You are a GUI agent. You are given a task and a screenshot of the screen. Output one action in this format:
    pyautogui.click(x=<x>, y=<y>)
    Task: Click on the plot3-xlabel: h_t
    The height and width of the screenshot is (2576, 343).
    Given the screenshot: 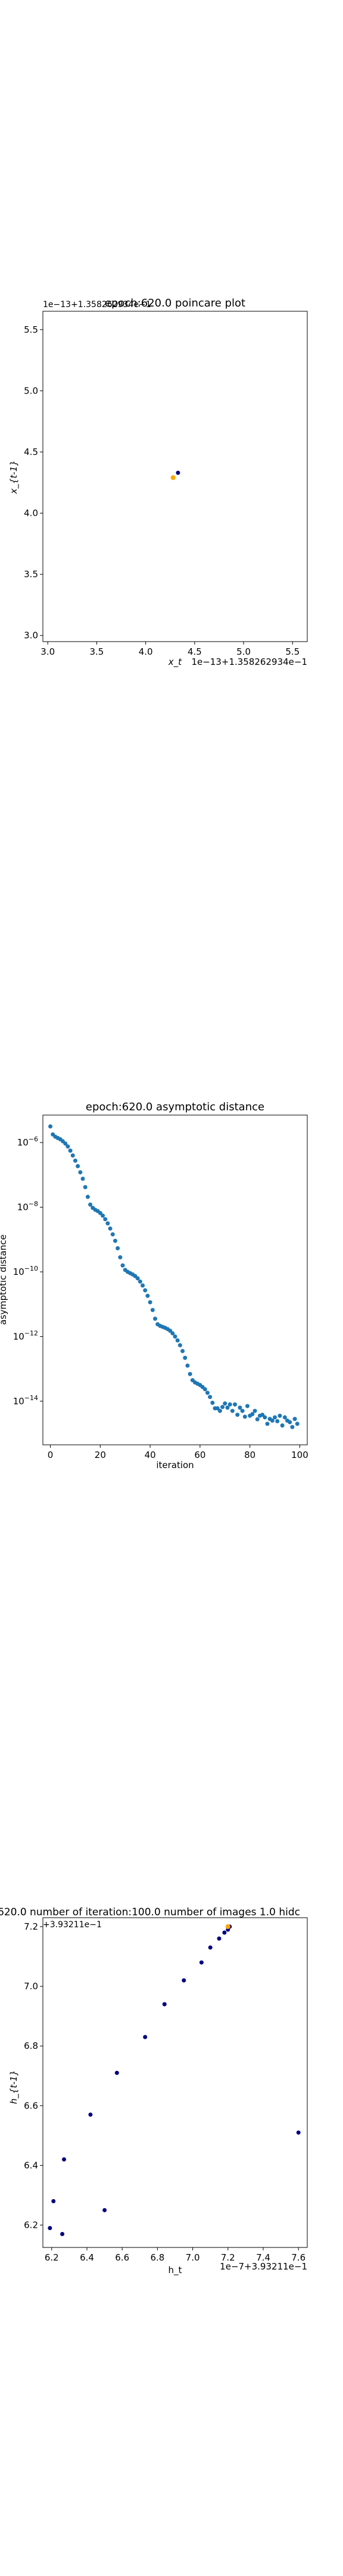 What is the action you would take?
    pyautogui.click(x=175, y=2270)
    